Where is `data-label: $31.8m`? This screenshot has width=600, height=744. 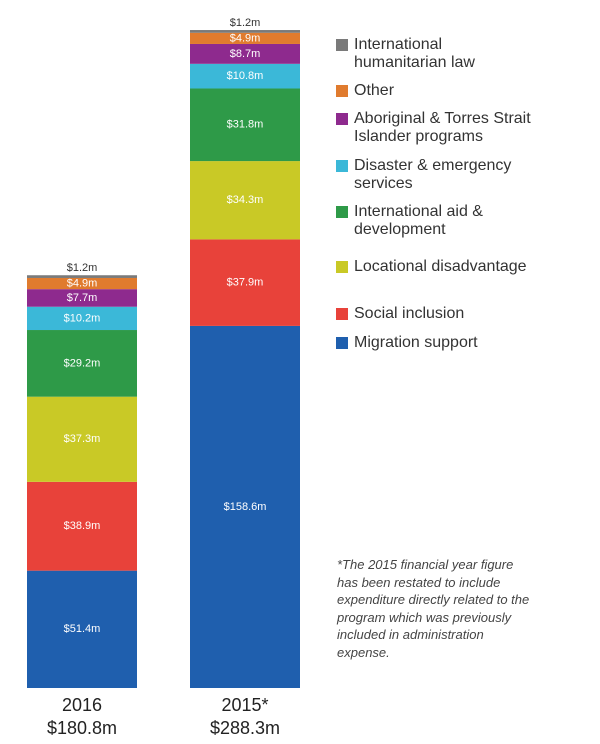
data-label: $31.8m is located at coordinates (245, 125).